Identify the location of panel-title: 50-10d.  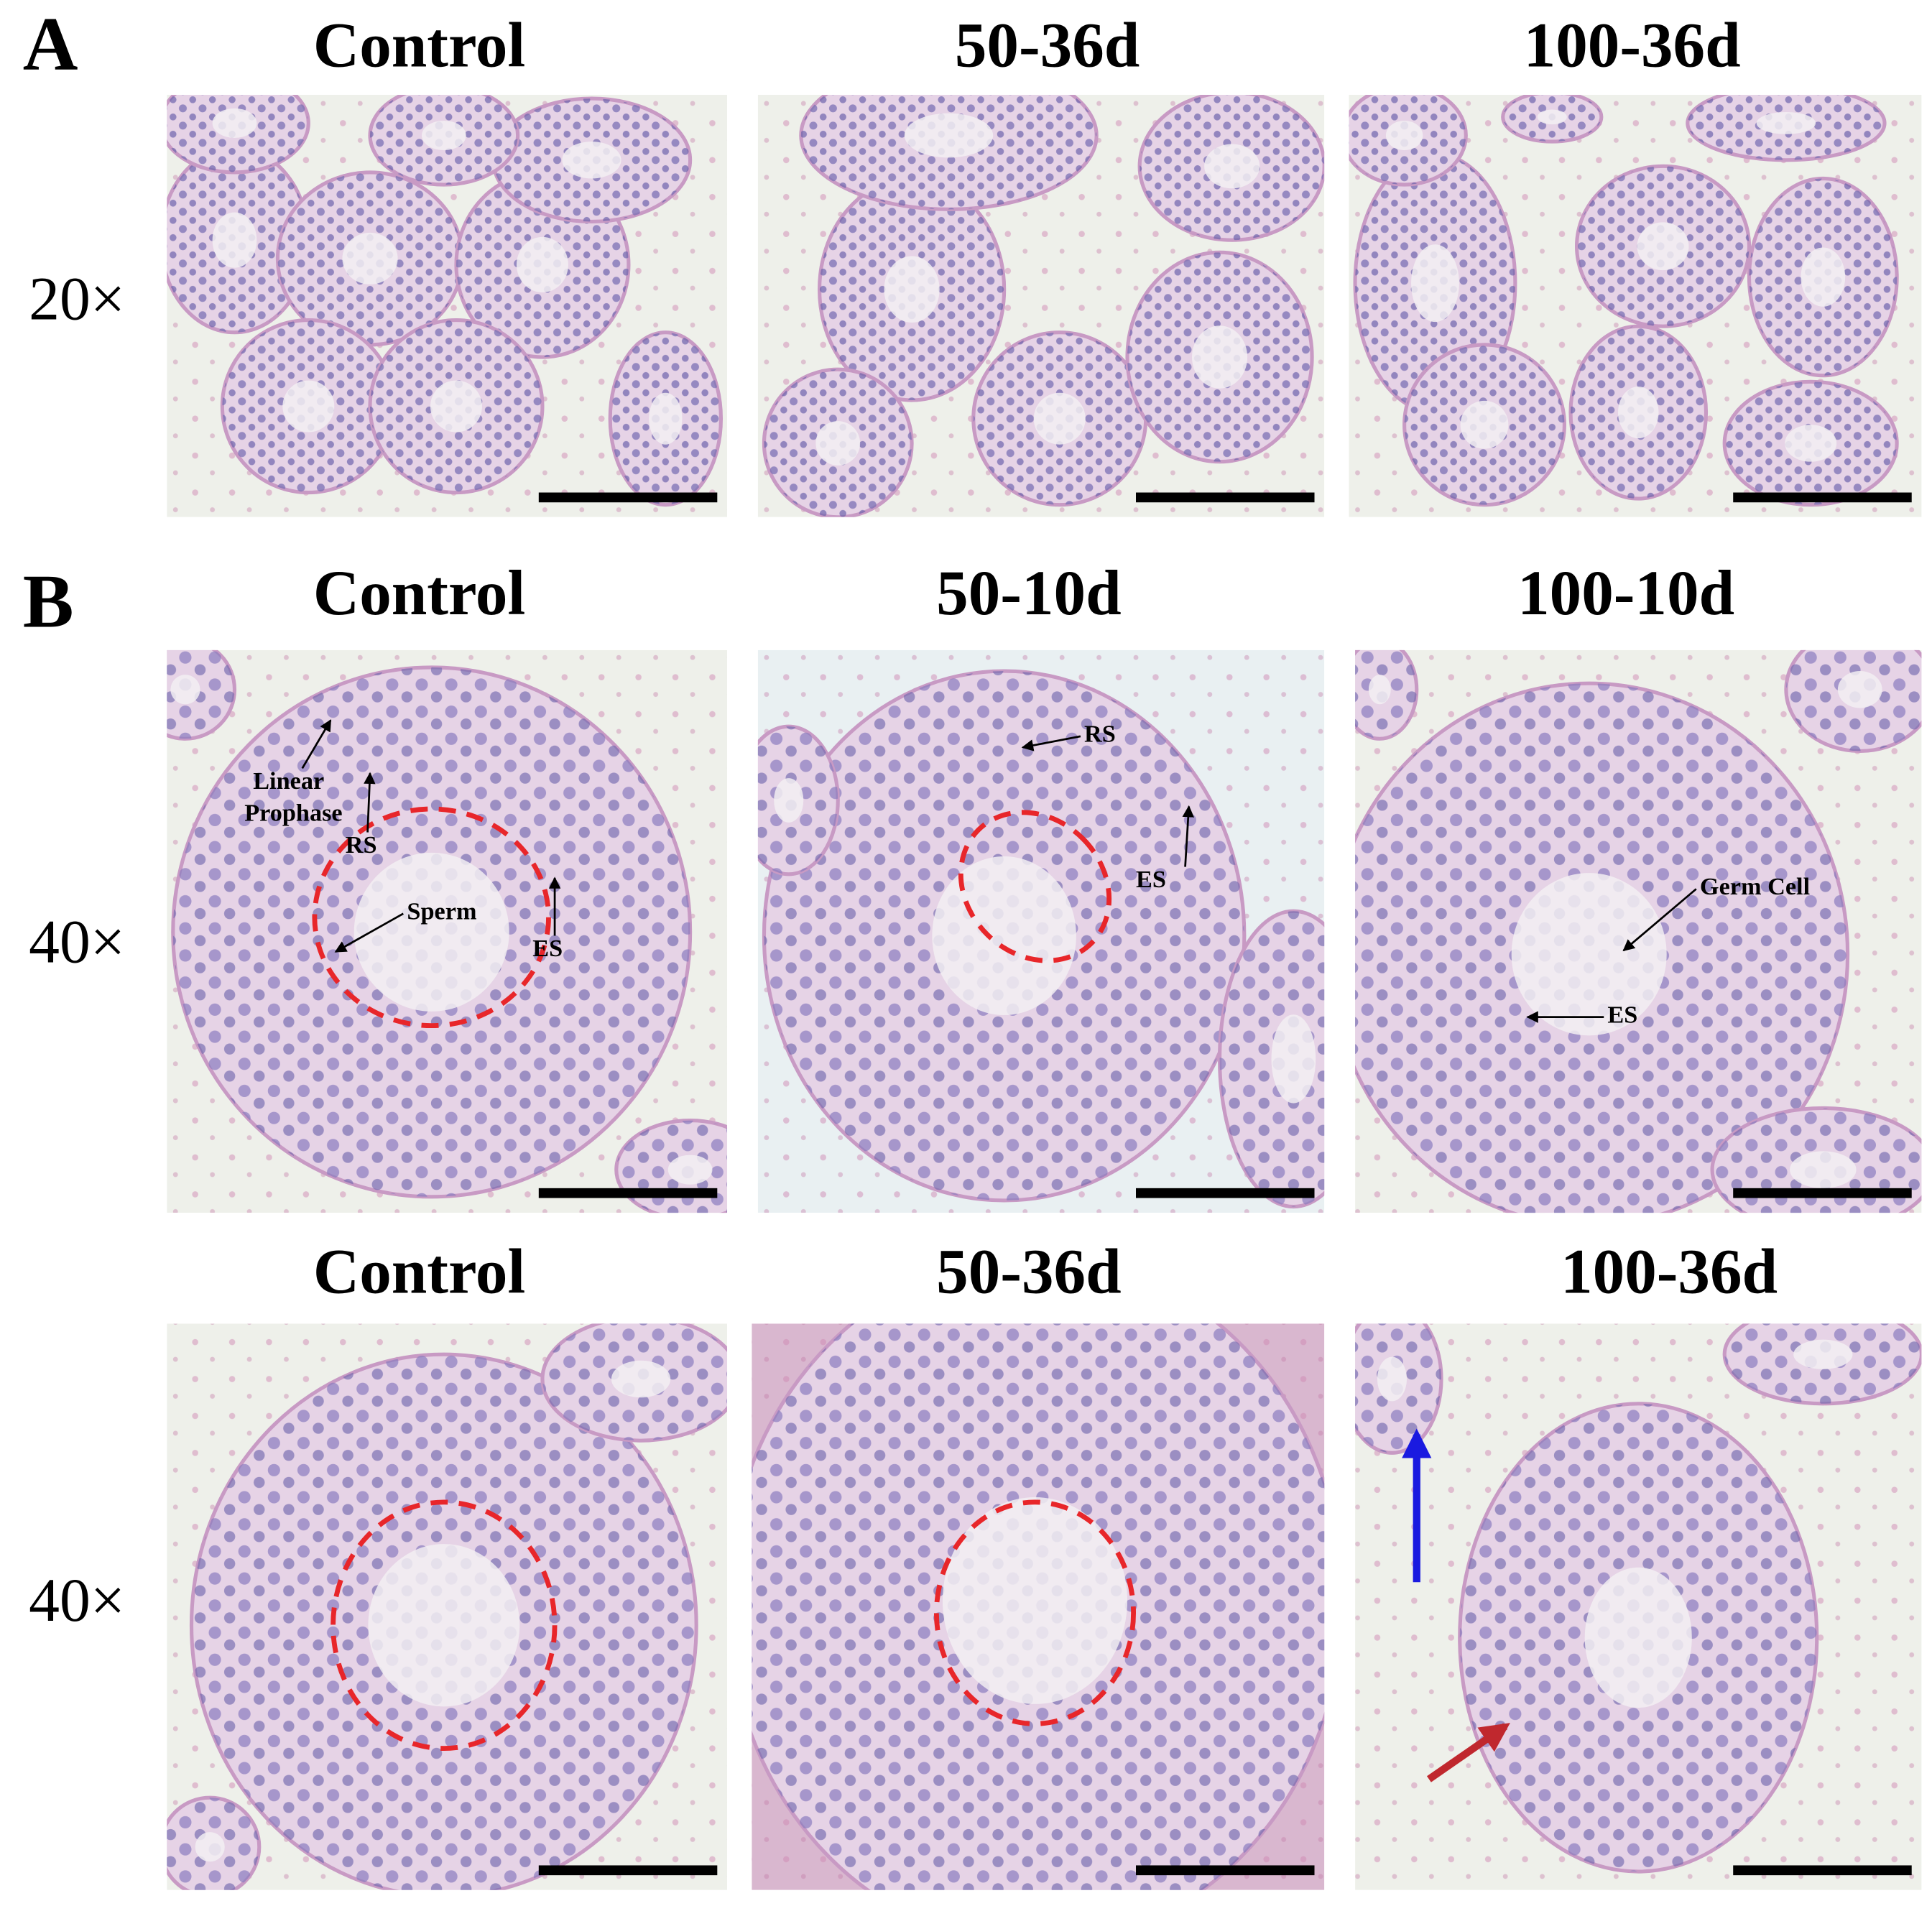
(1028, 593).